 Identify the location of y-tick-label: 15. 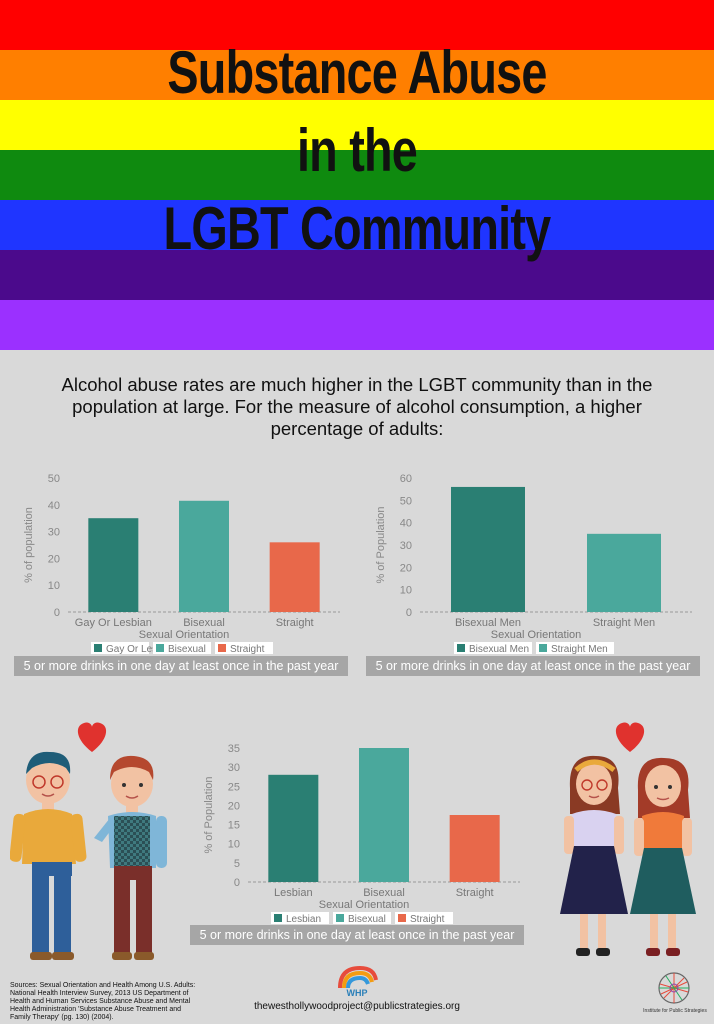
(234, 826).